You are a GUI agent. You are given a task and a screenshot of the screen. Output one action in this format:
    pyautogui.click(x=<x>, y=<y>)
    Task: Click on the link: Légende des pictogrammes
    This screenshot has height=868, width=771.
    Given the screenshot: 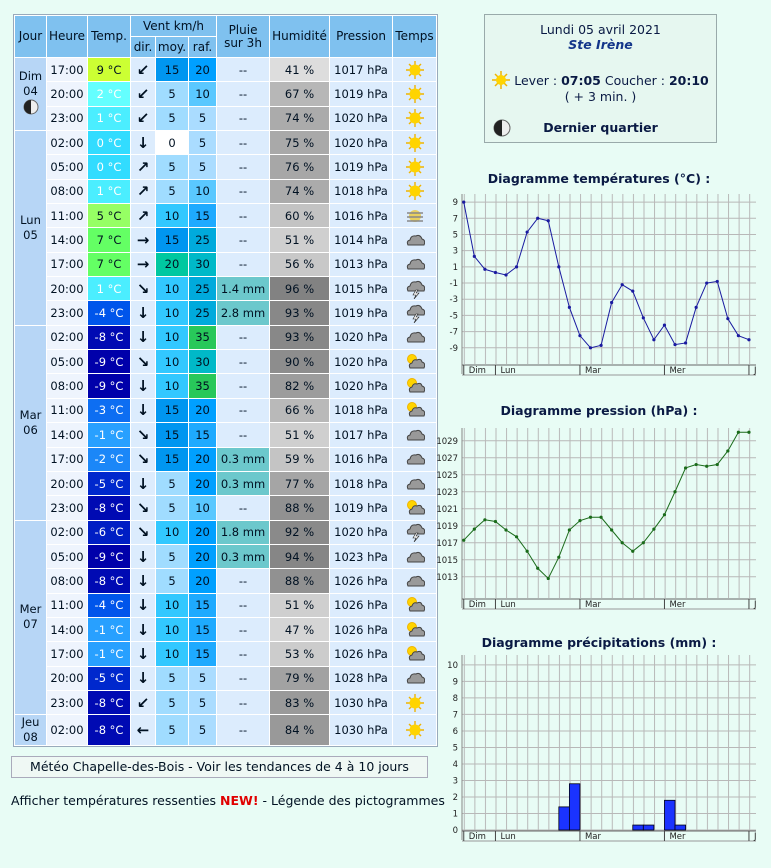 What is the action you would take?
    pyautogui.click(x=358, y=800)
    